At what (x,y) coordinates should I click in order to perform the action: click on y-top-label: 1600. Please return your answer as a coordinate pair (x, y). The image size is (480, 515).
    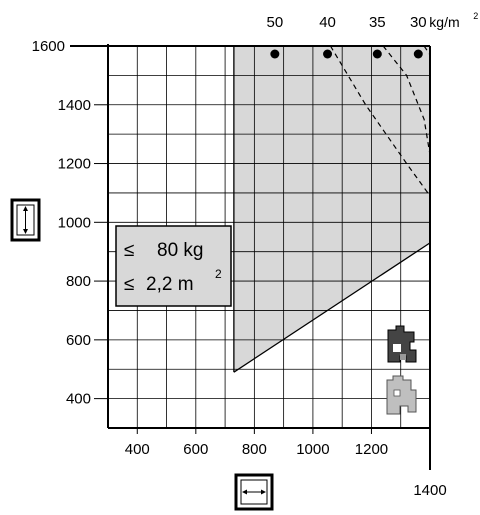
    Looking at the image, I should click on (48, 46).